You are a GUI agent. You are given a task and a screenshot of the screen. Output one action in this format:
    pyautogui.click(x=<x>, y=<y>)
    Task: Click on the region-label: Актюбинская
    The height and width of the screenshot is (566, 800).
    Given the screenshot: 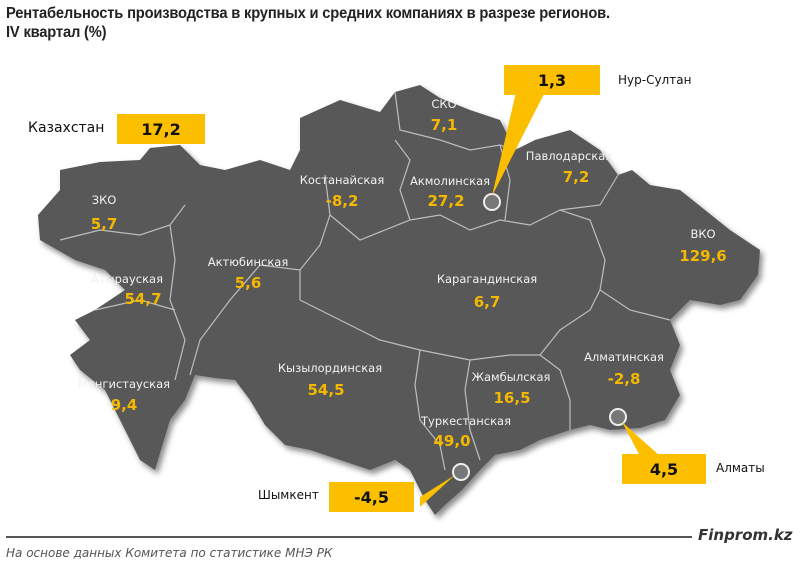 What is the action you would take?
    pyautogui.click(x=248, y=262)
    